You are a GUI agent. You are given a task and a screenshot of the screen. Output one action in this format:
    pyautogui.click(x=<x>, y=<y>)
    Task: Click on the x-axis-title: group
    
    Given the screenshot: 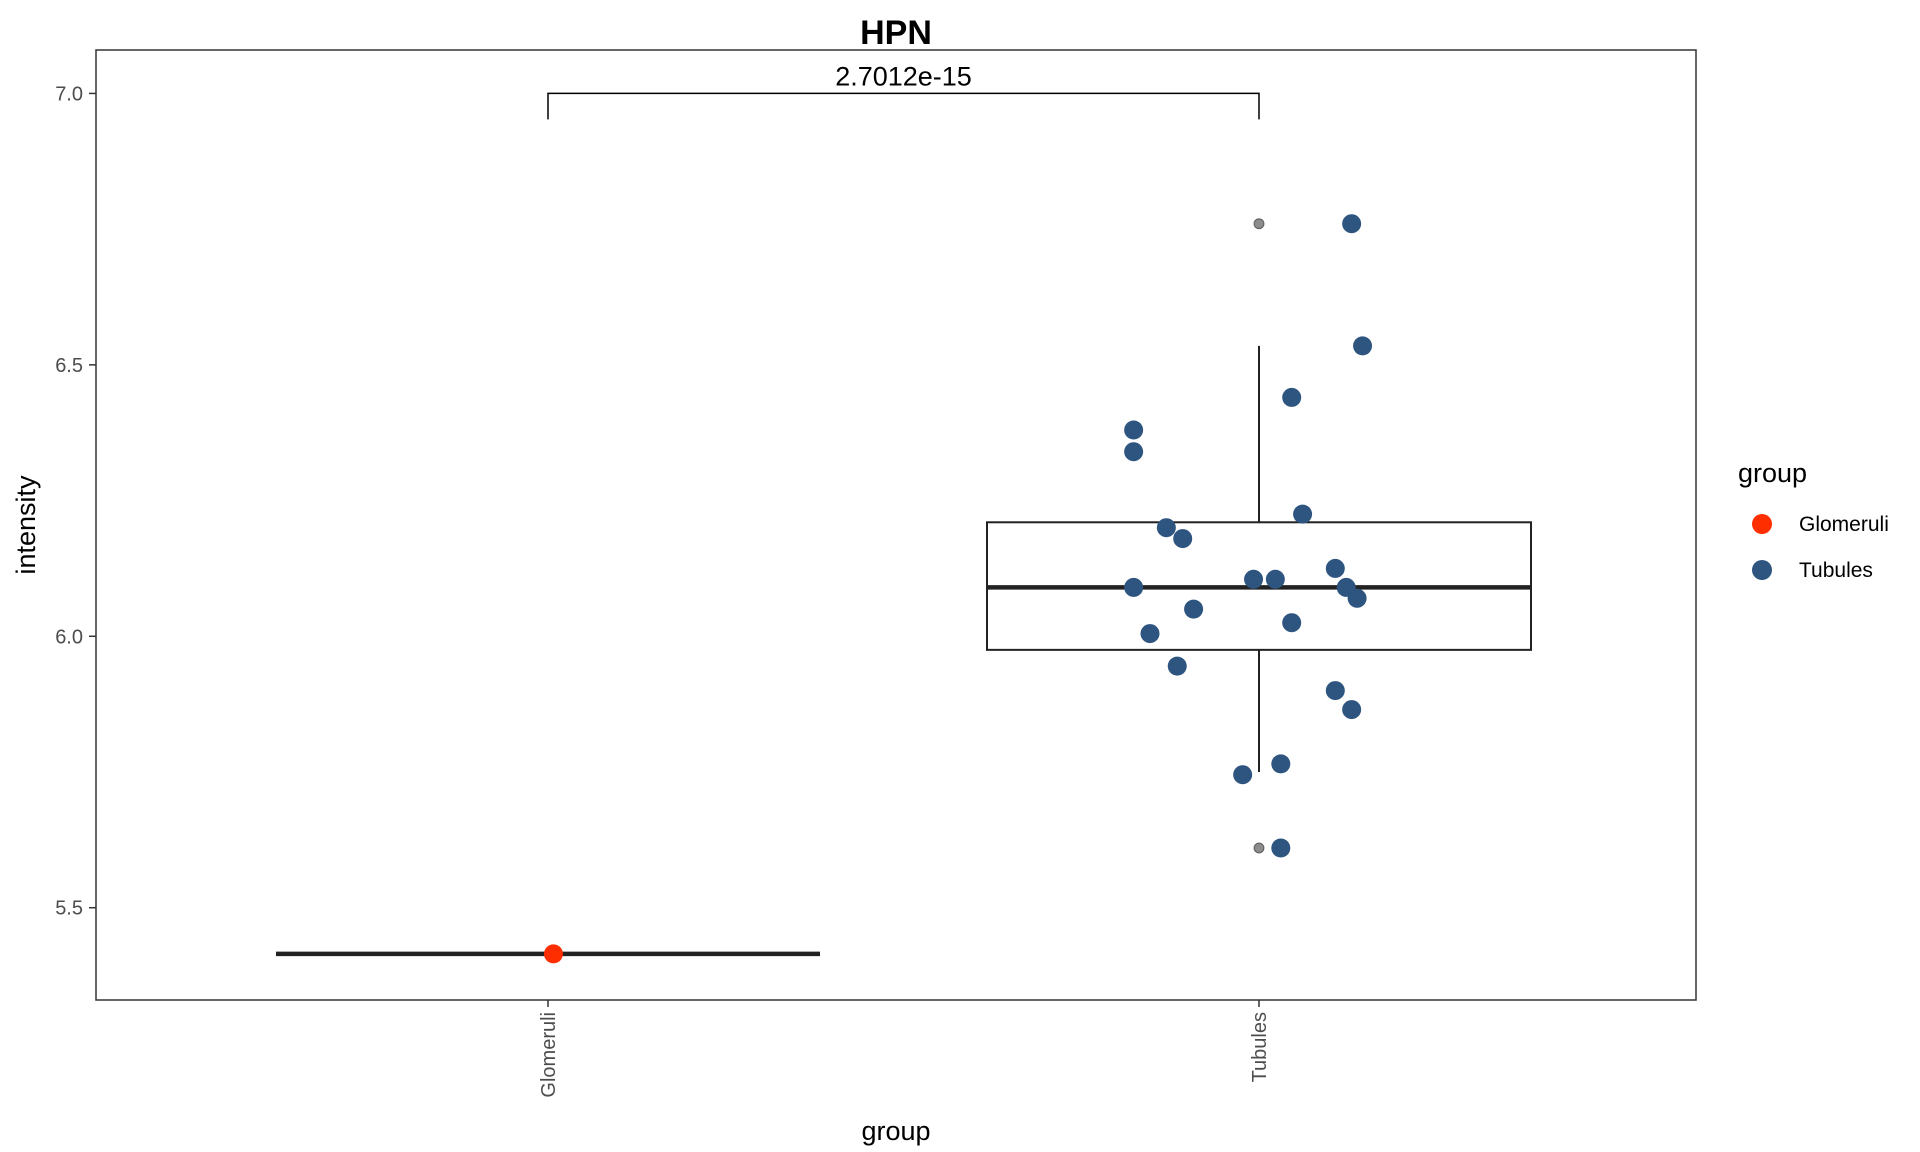 What is the action you would take?
    pyautogui.click(x=895, y=1131)
    